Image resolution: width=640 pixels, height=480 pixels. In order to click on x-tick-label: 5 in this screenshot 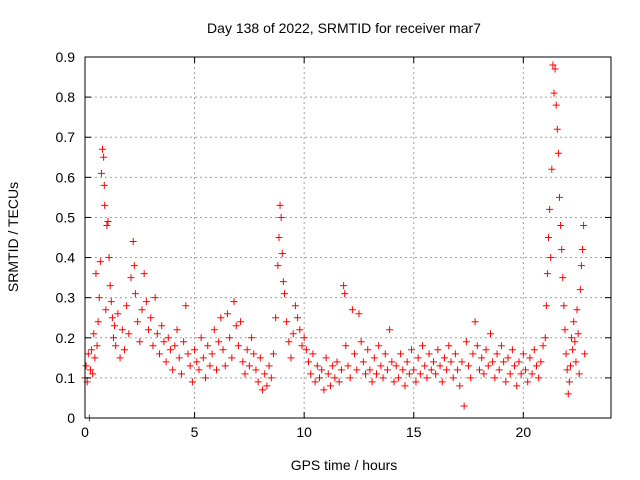, I will do `click(195, 432)`.